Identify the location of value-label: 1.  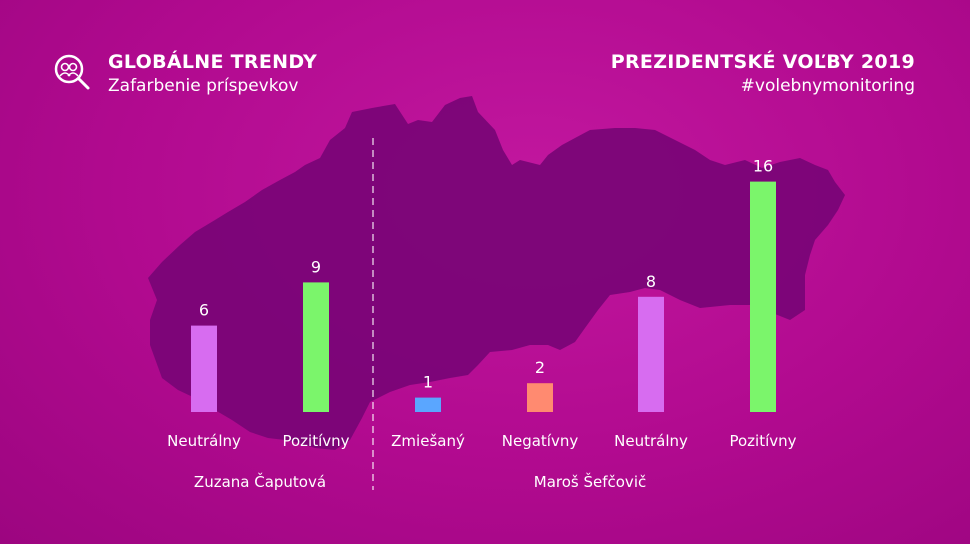
(428, 382).